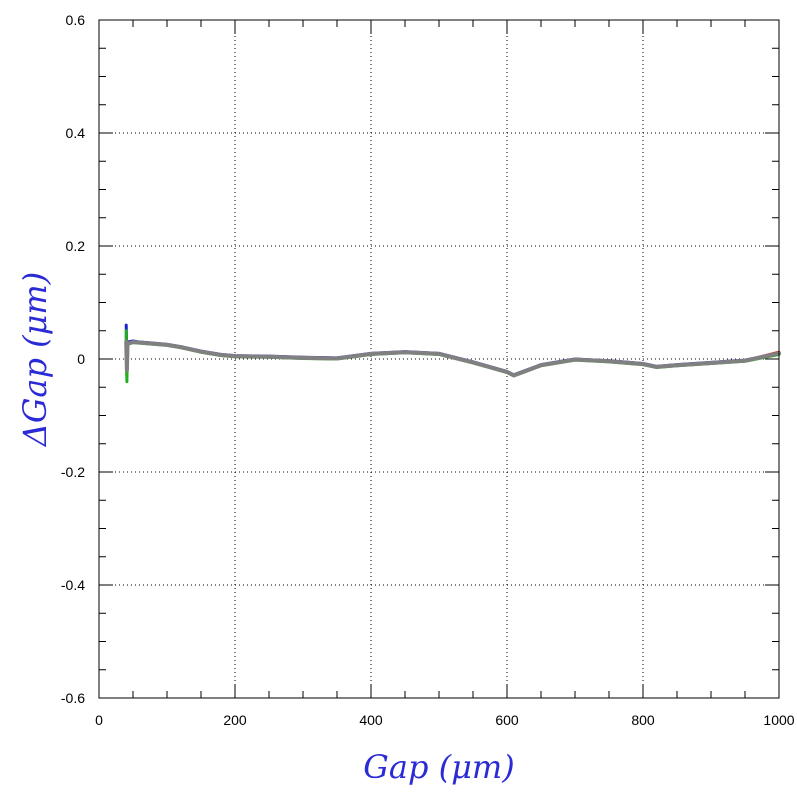 The image size is (797, 797). What do you see at coordinates (35, 360) in the screenshot?
I see `y-axis-title: ΔGap (μm)` at bounding box center [35, 360].